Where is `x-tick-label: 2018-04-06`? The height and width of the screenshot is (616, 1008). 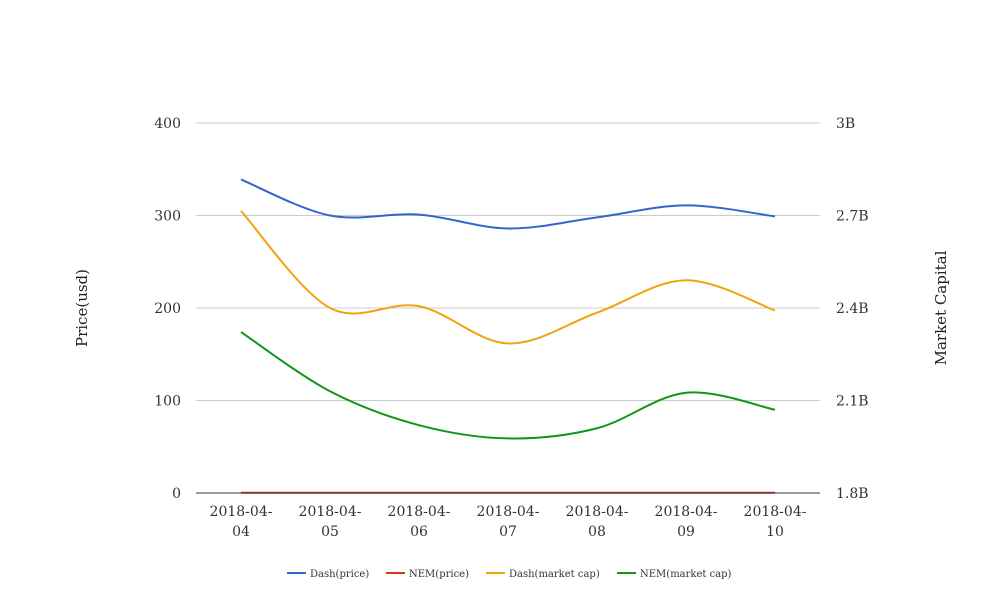
x-tick-label: 2018-04-06 is located at coordinates (419, 522).